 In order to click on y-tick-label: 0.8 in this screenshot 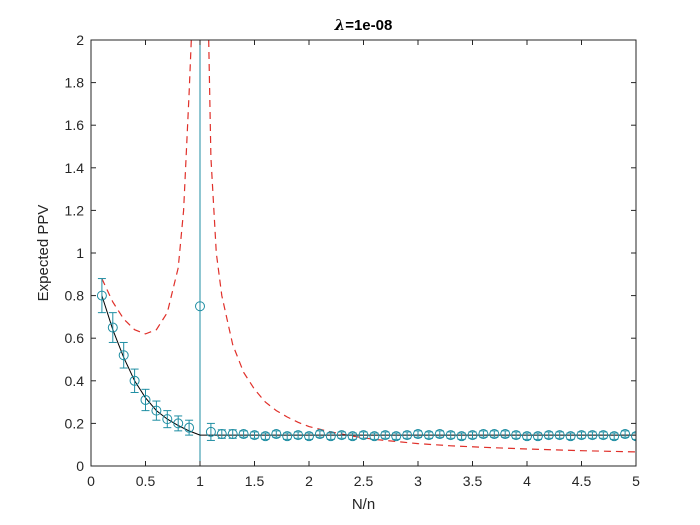, I will do `click(75, 296)`.